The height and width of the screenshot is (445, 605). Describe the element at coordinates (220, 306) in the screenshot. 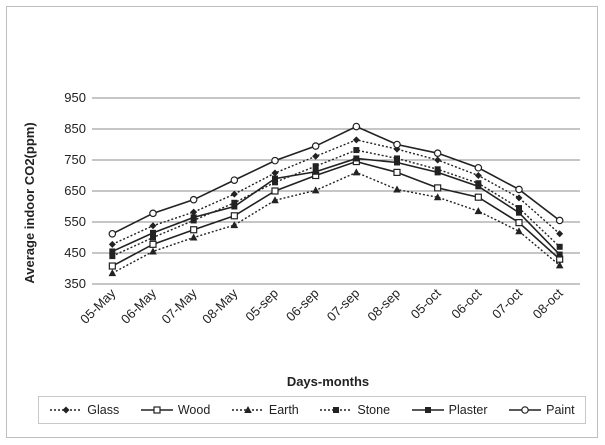

I see `x-tick-label: 08-May` at that location.